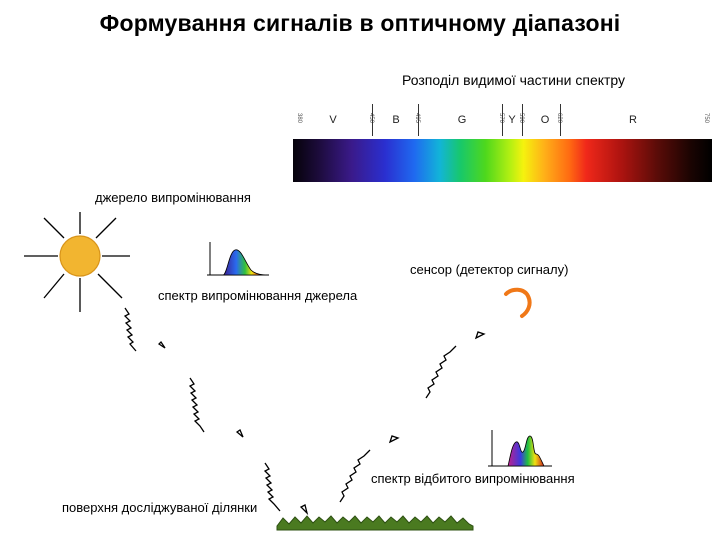 The height and width of the screenshot is (540, 720). Describe the element at coordinates (375, 523) in the screenshot. I see `ground-icon` at that location.